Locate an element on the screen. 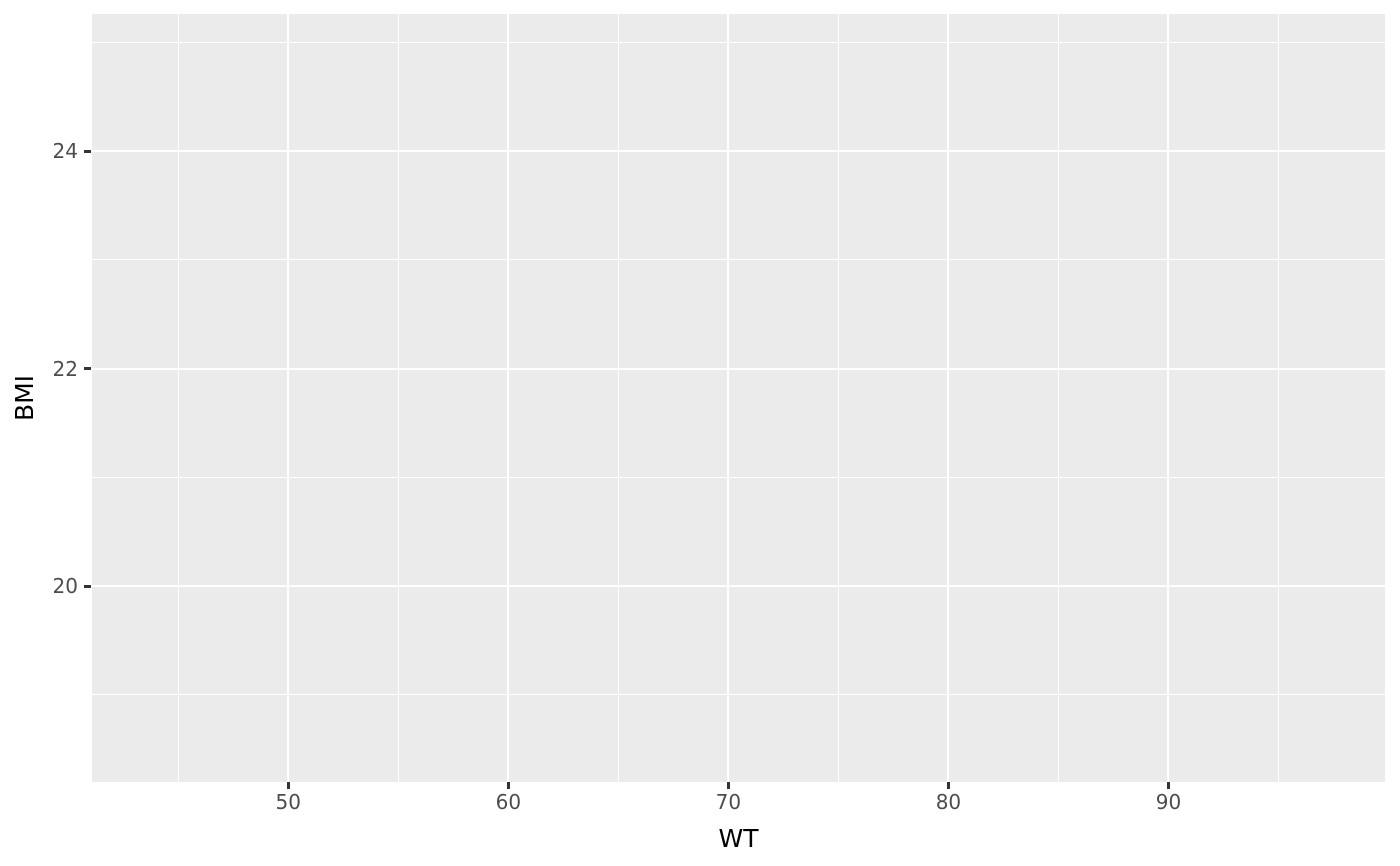  x-axis-title: WT is located at coordinates (738, 838).